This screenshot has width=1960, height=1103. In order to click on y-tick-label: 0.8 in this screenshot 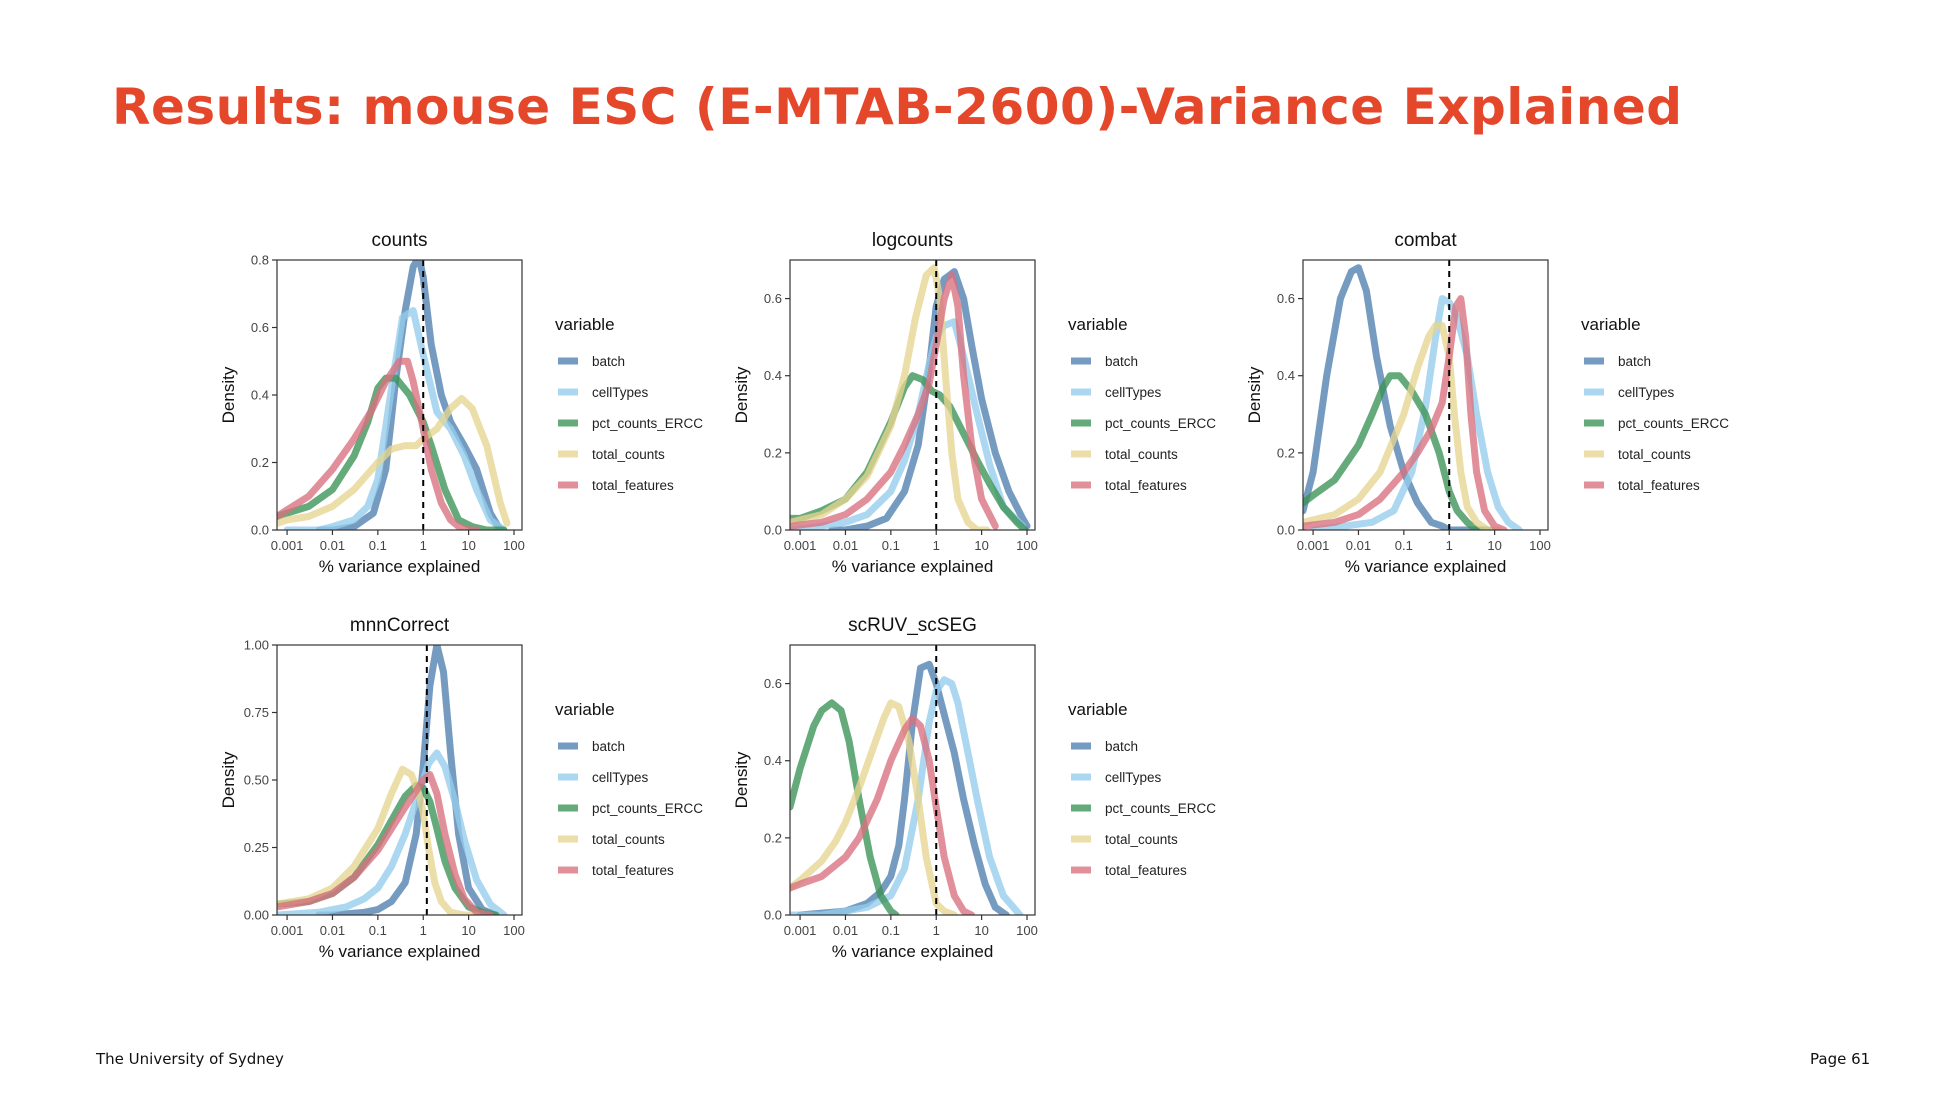, I will do `click(260, 260)`.